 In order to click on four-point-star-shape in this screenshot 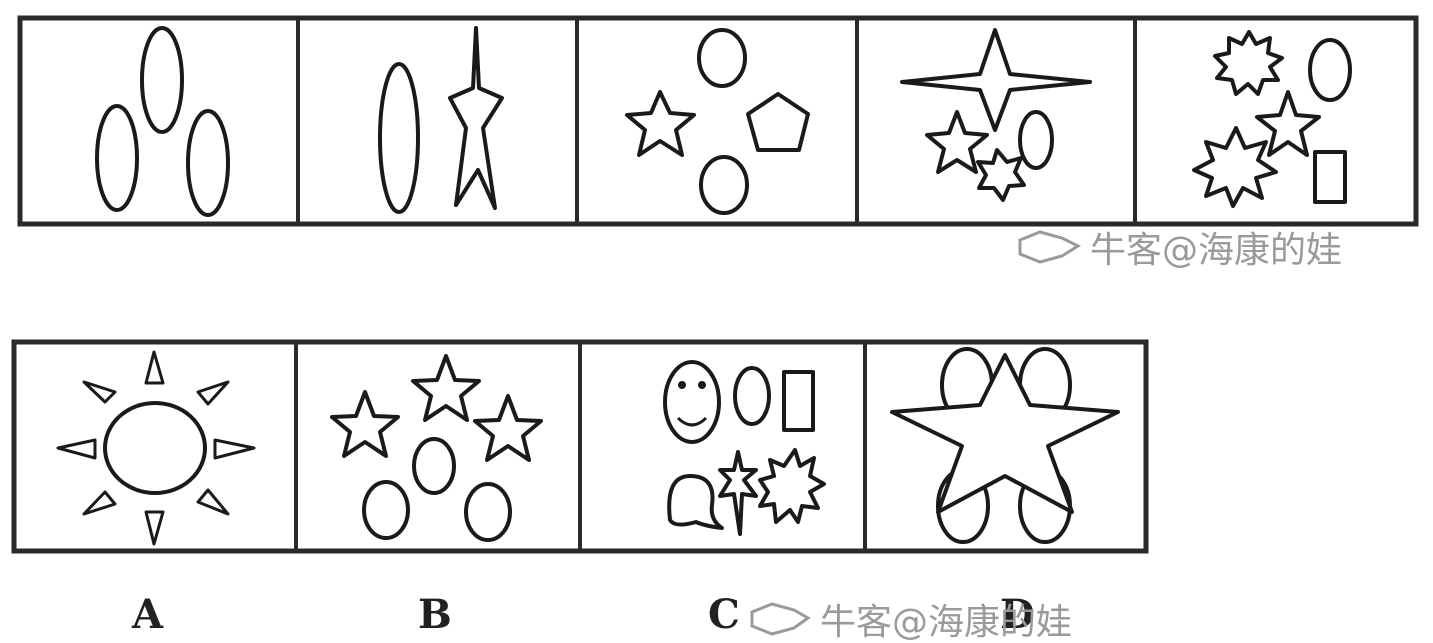, I will do `click(996, 80)`.